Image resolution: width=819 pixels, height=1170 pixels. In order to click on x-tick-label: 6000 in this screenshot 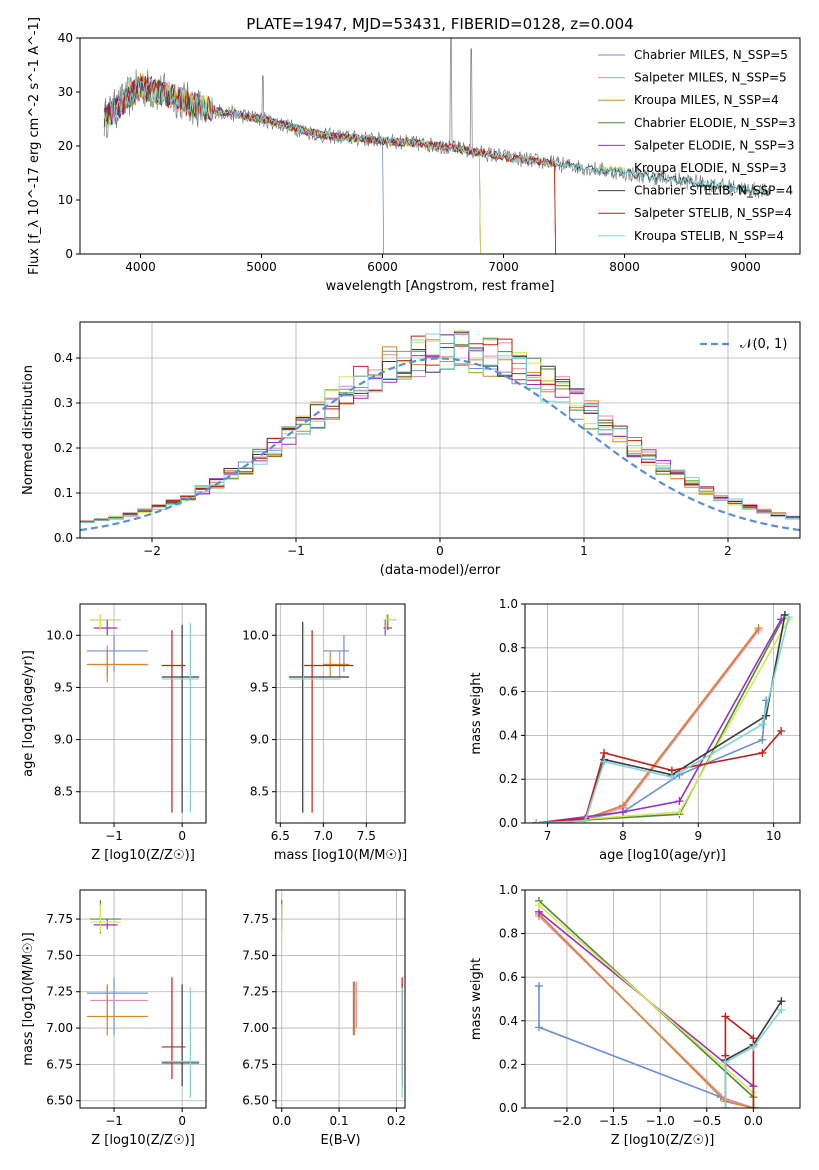, I will do `click(382, 267)`.